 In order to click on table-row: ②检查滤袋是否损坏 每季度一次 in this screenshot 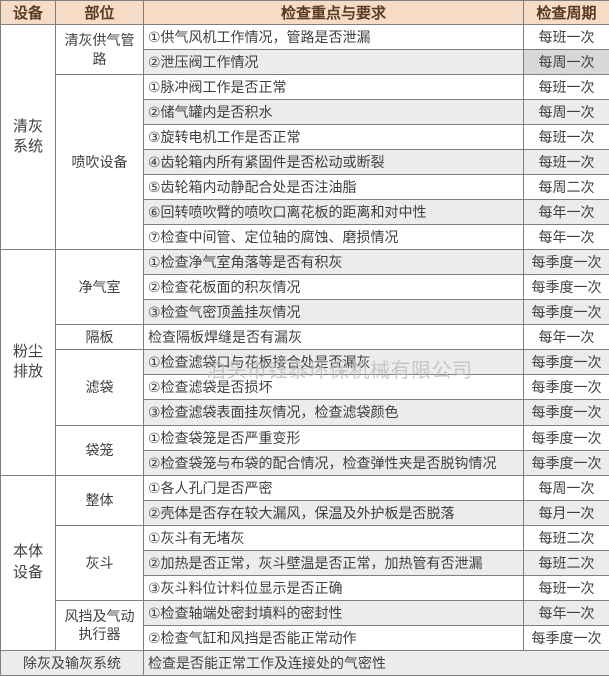, I will do `click(305, 387)`.